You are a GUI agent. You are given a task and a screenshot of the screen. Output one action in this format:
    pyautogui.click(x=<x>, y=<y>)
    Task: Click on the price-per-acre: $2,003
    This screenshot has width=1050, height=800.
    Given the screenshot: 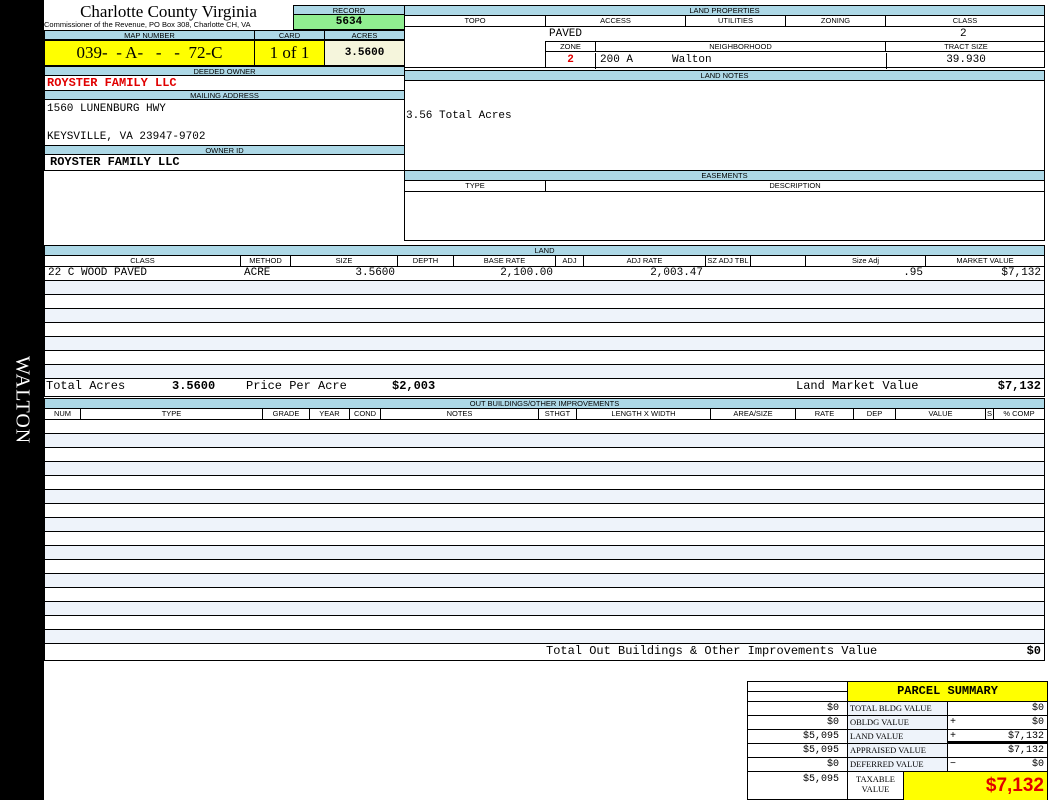 What is the action you would take?
    pyautogui.click(x=414, y=386)
    